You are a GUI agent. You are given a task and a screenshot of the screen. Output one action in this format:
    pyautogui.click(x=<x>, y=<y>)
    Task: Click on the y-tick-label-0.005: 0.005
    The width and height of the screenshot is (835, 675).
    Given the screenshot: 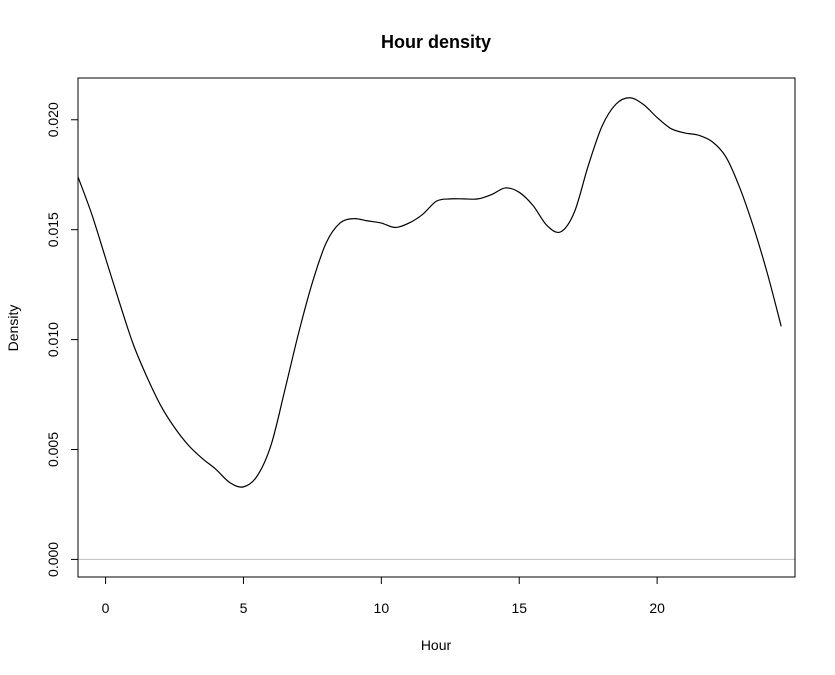 What is the action you would take?
    pyautogui.click(x=53, y=449)
    